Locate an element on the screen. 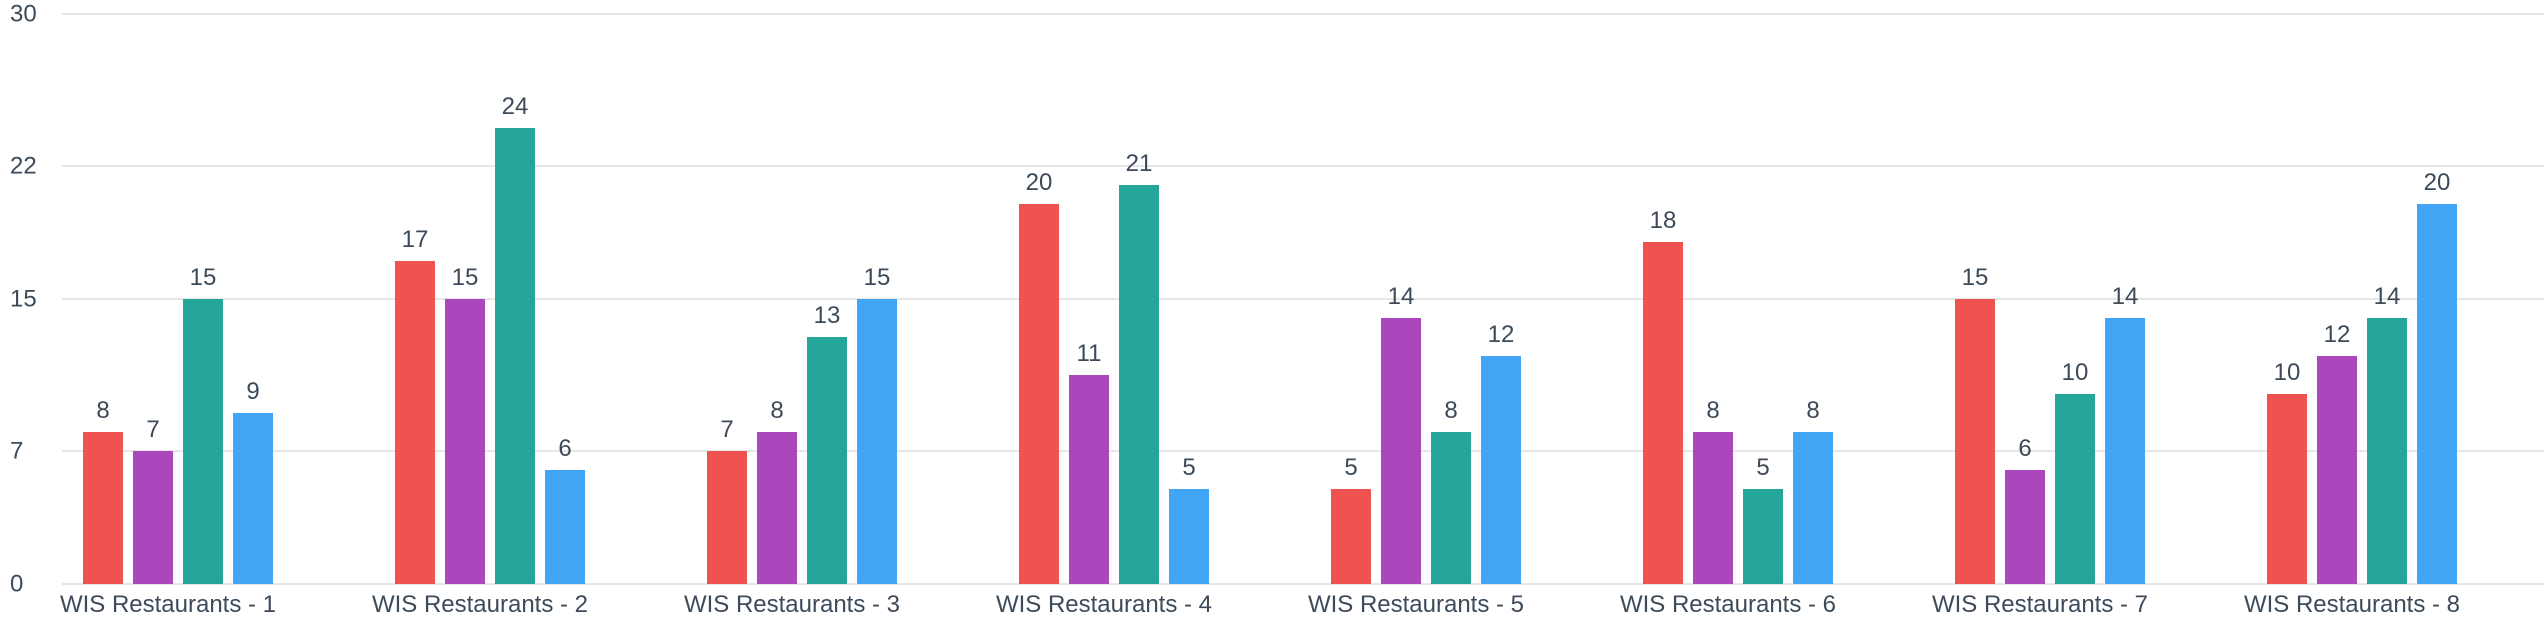 The height and width of the screenshot is (624, 2544). x-tick-label: WIS Restaurants - 6 is located at coordinates (1728, 604).